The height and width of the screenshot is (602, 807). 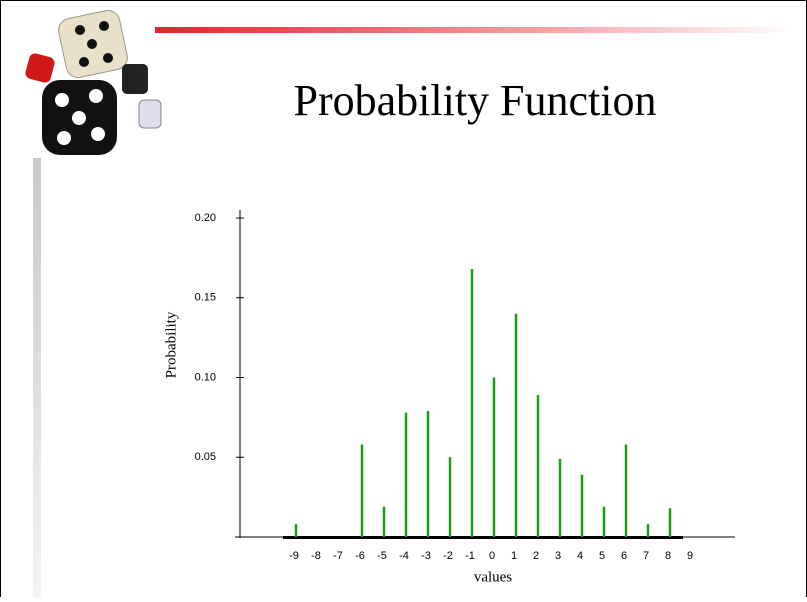 I want to click on x-tick-label: -6, so click(x=360, y=556).